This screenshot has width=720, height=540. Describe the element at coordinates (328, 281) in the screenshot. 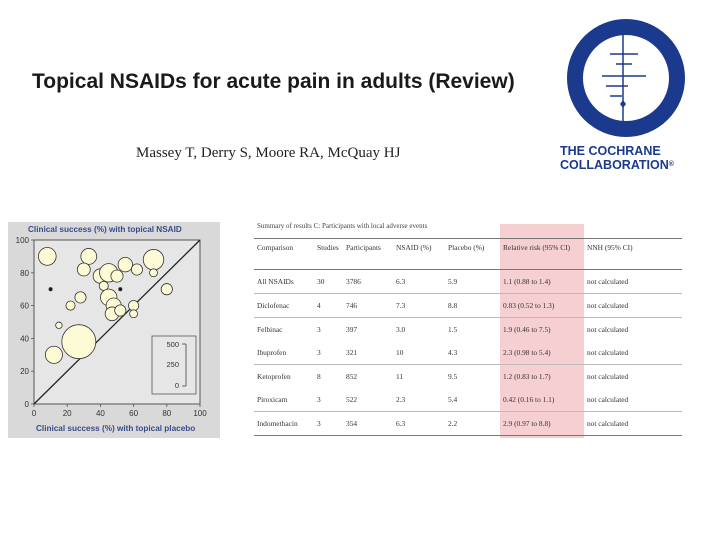

I see `table-cell: 30` at that location.